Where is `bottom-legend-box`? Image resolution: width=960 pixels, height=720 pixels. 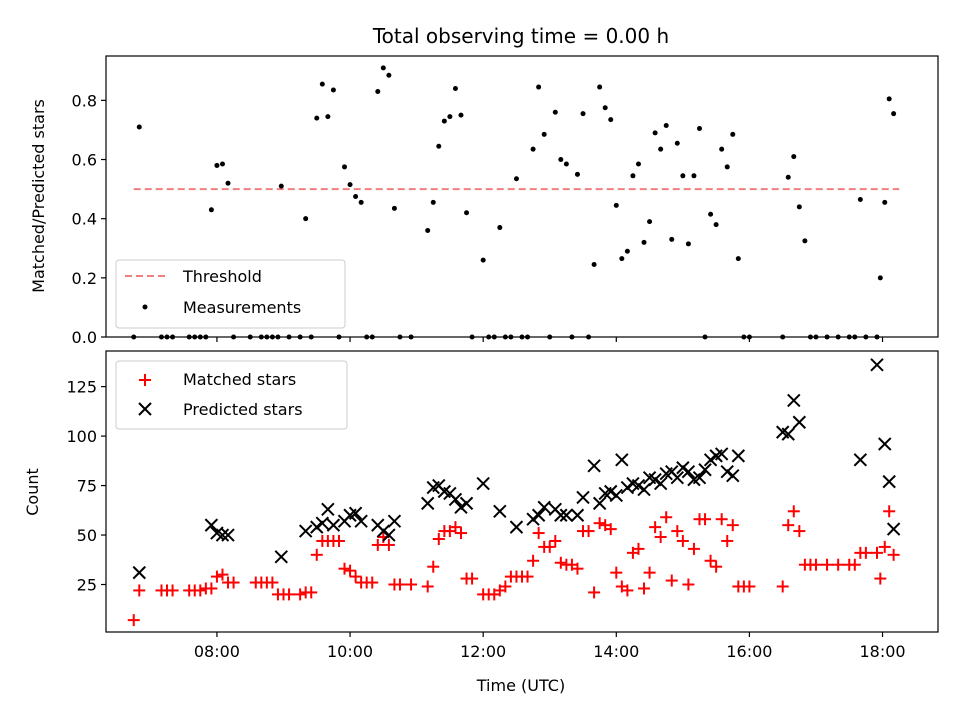 bottom-legend-box is located at coordinates (231, 395).